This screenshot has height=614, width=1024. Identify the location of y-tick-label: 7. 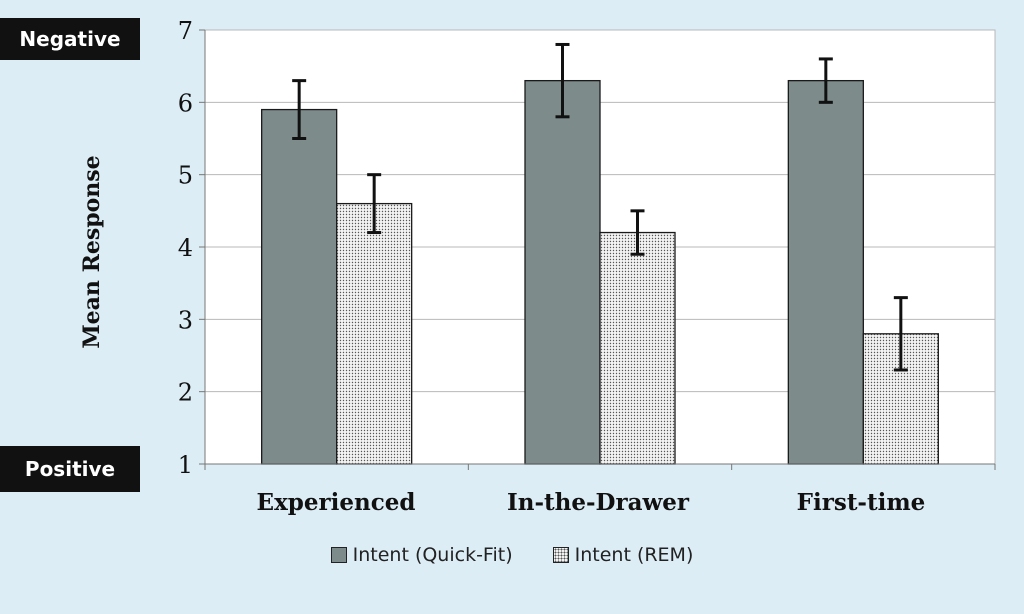
(185, 31).